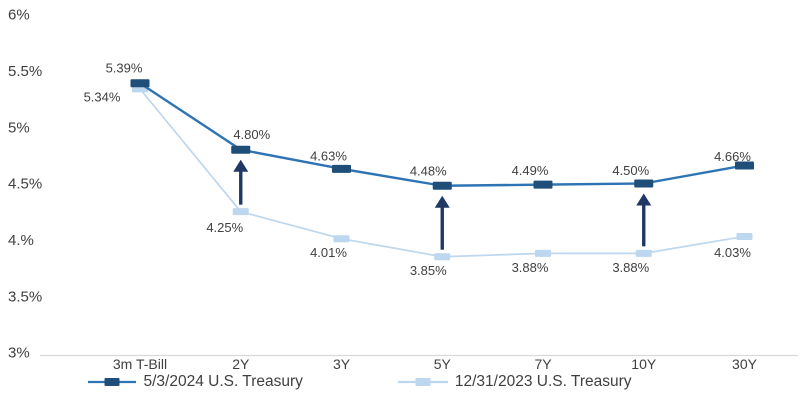  Describe the element at coordinates (328, 252) in the screenshot. I see `data-point-label: 4.01%` at that location.